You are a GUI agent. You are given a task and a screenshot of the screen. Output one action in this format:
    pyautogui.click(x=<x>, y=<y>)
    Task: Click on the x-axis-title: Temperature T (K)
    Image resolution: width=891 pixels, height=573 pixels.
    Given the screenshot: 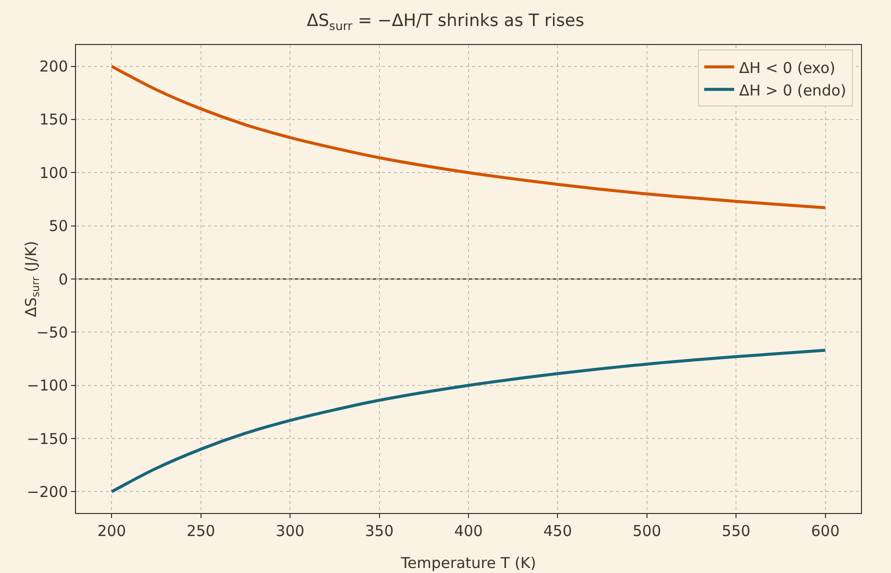 What is the action you would take?
    pyautogui.click(x=468, y=563)
    